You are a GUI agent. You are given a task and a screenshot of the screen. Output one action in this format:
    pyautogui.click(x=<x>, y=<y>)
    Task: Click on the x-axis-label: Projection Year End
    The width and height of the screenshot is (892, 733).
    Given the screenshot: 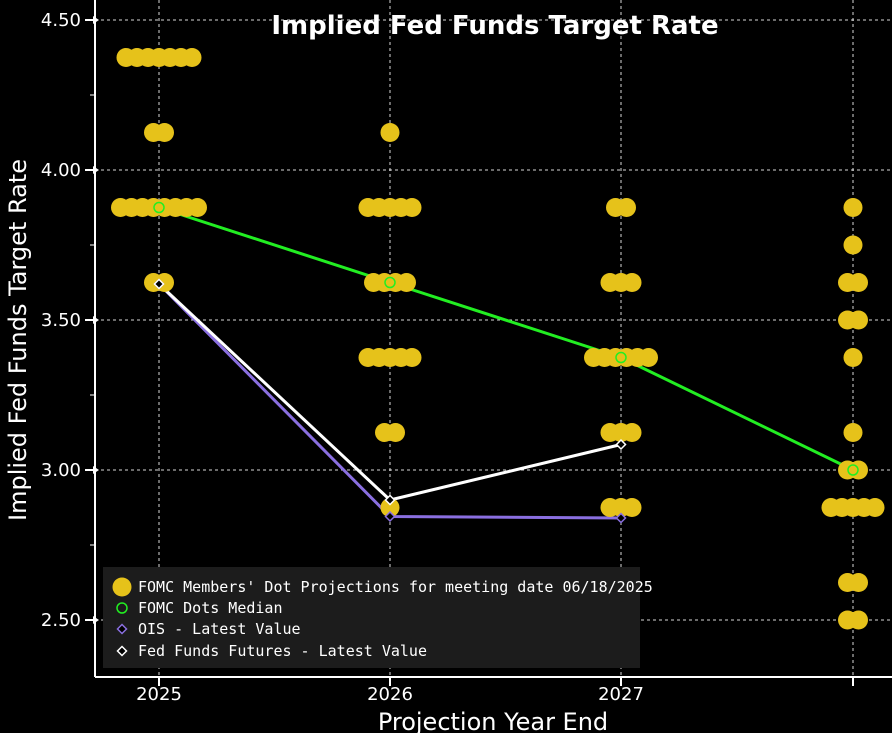 What is the action you would take?
    pyautogui.click(x=493, y=720)
    